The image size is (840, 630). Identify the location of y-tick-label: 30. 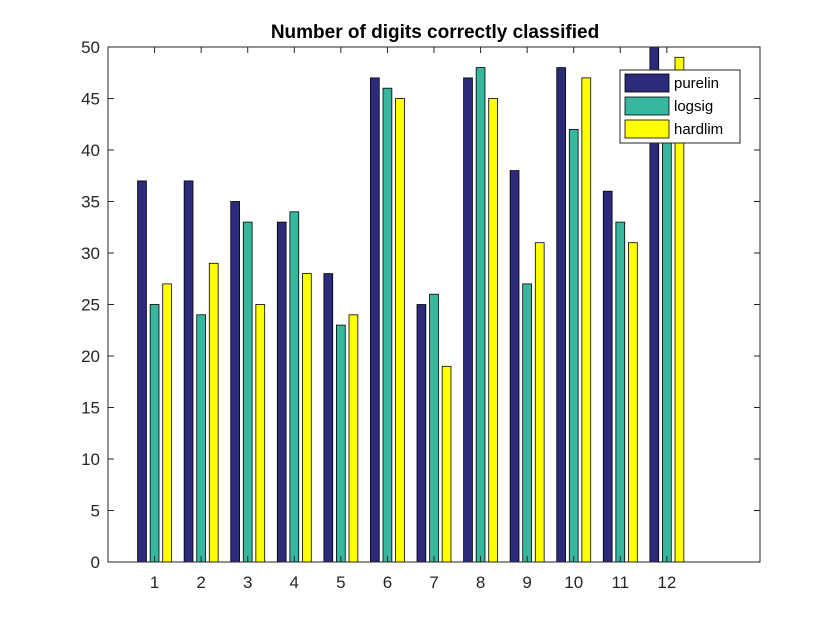
(90, 253).